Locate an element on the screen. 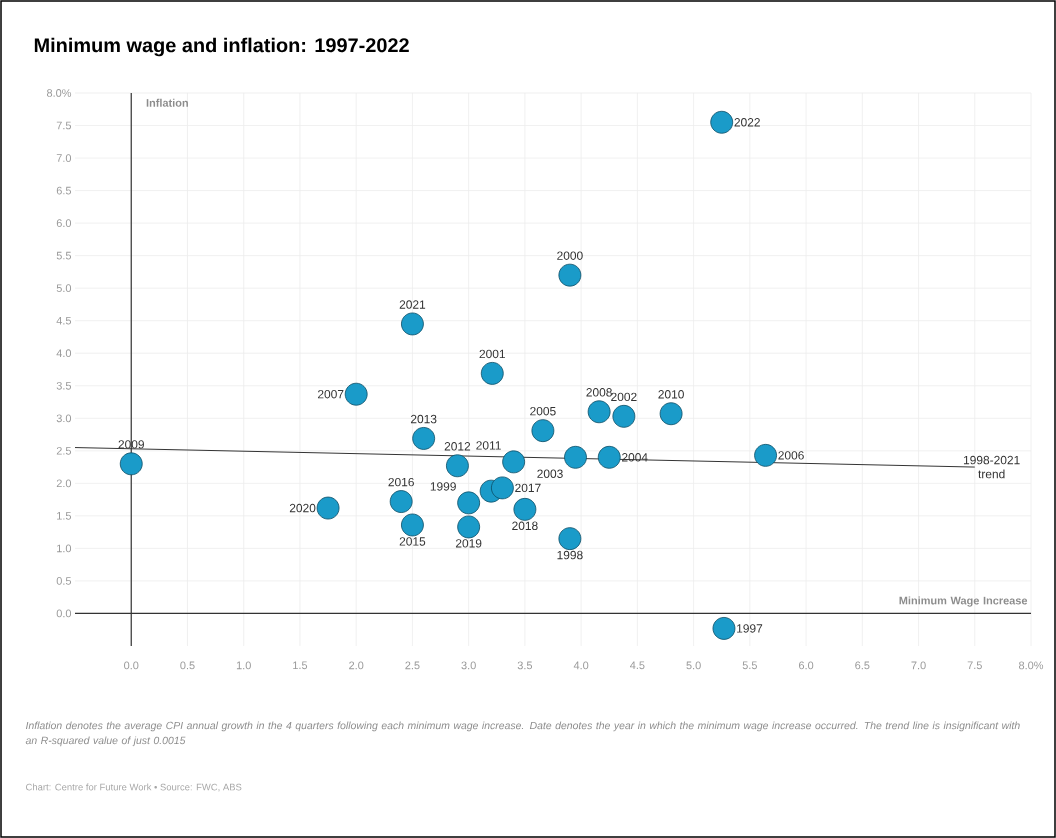 This screenshot has height=838, width=1056. annotation: 2012 is located at coordinates (457, 446).